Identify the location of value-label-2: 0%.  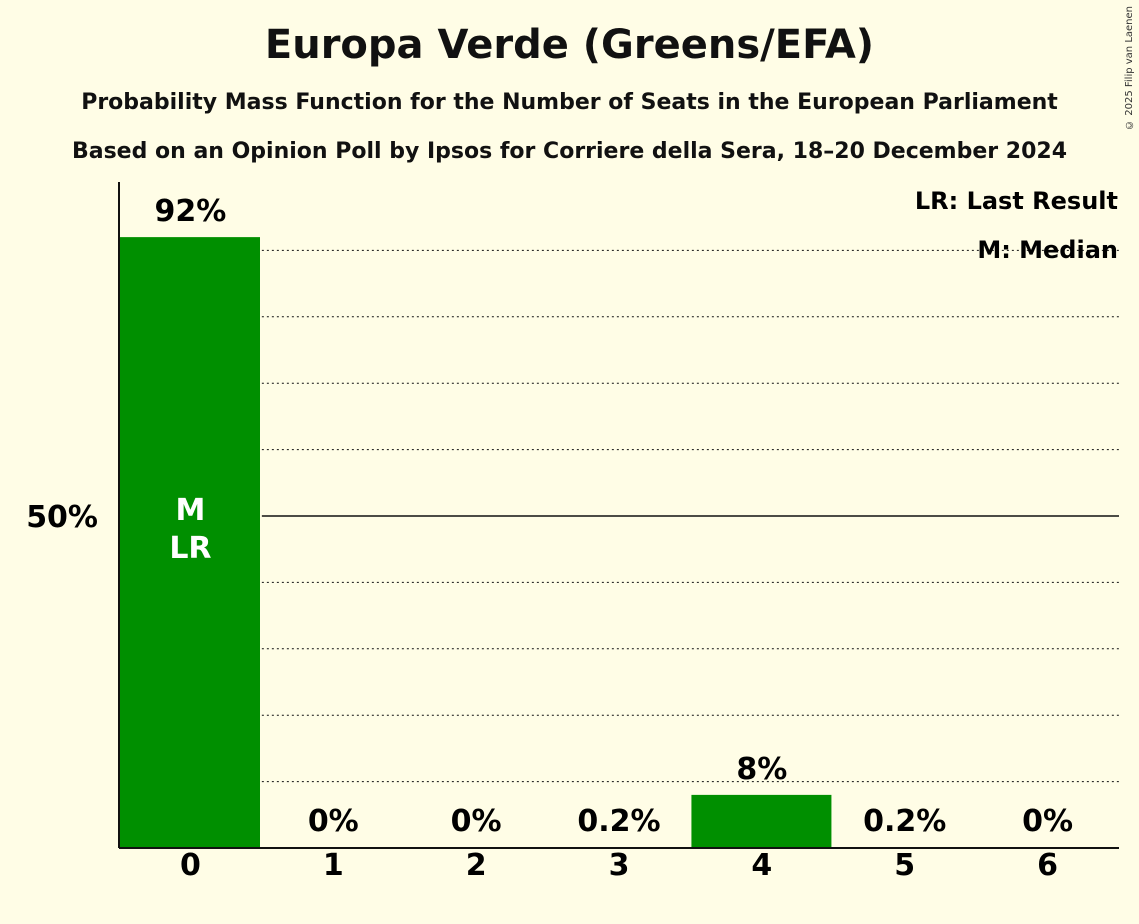
(476, 821).